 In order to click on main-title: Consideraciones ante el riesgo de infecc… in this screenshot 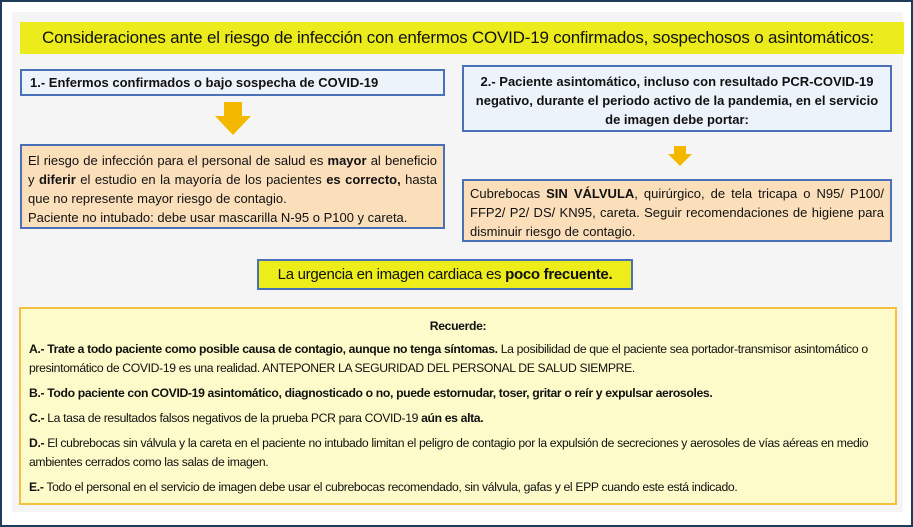, I will do `click(462, 38)`.